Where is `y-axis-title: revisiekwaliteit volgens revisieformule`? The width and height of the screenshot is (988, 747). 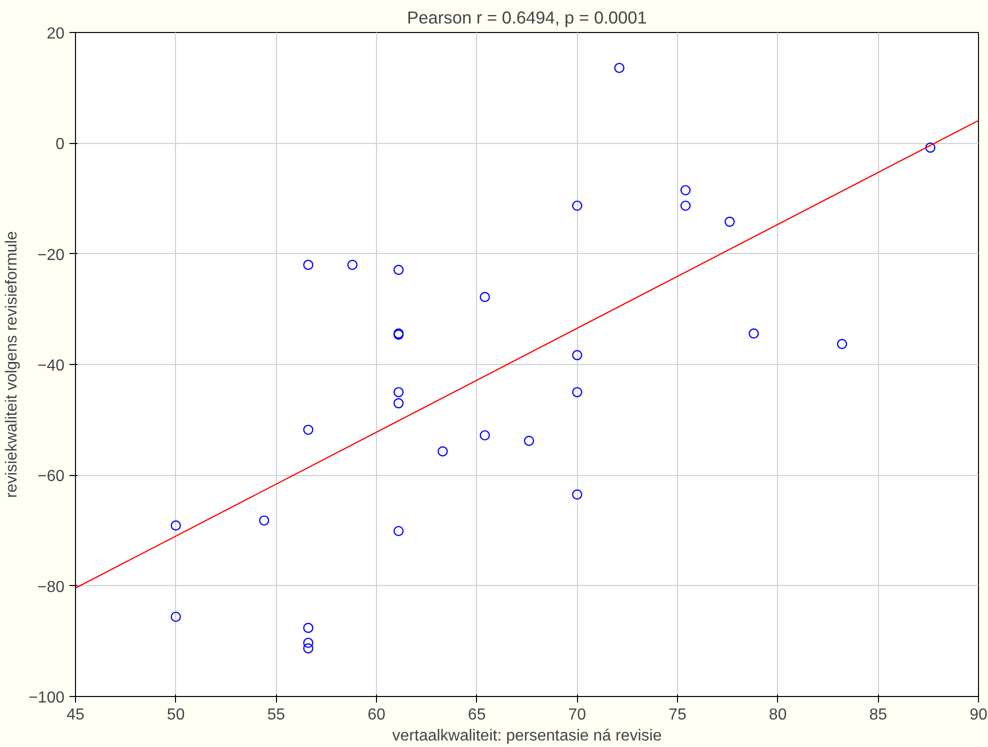 y-axis-title: revisiekwaliteit volgens revisieformule is located at coordinates (11, 364).